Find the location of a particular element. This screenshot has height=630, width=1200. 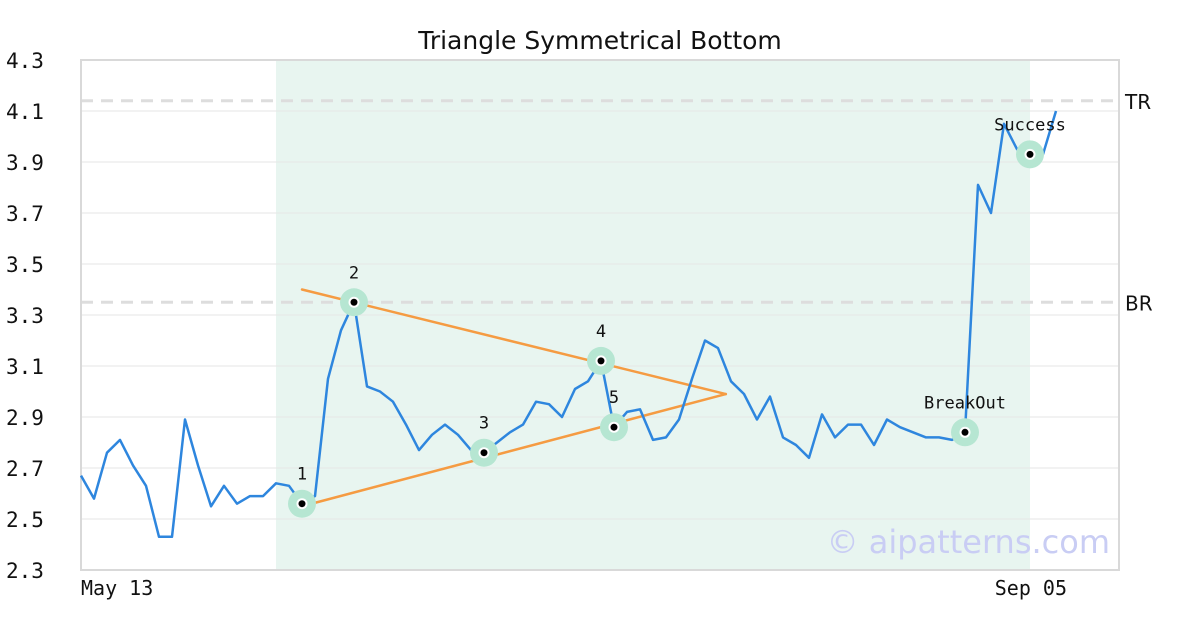

y-tick-label: 3.1 is located at coordinates (25, 367).